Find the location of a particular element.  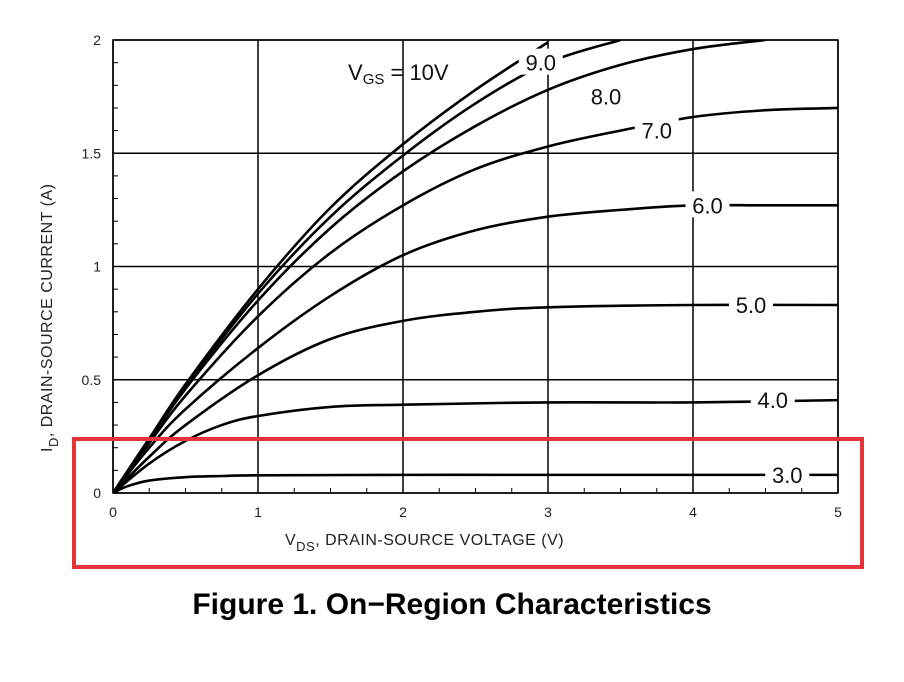

y-tick-label: 2 is located at coordinates (97, 40).